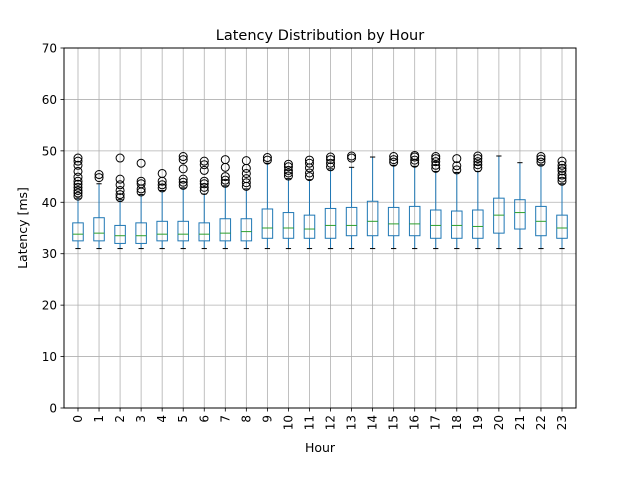  Describe the element at coordinates (99, 419) in the screenshot. I see `x-tick-label: 1` at that location.